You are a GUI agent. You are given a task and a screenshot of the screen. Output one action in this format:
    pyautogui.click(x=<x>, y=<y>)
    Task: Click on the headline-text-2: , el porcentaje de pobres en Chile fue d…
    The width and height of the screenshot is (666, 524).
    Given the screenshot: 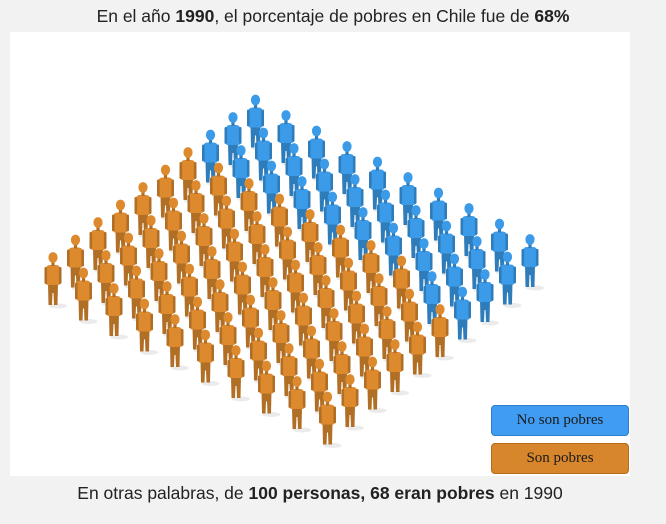 What is the action you would take?
    pyautogui.click(x=374, y=16)
    